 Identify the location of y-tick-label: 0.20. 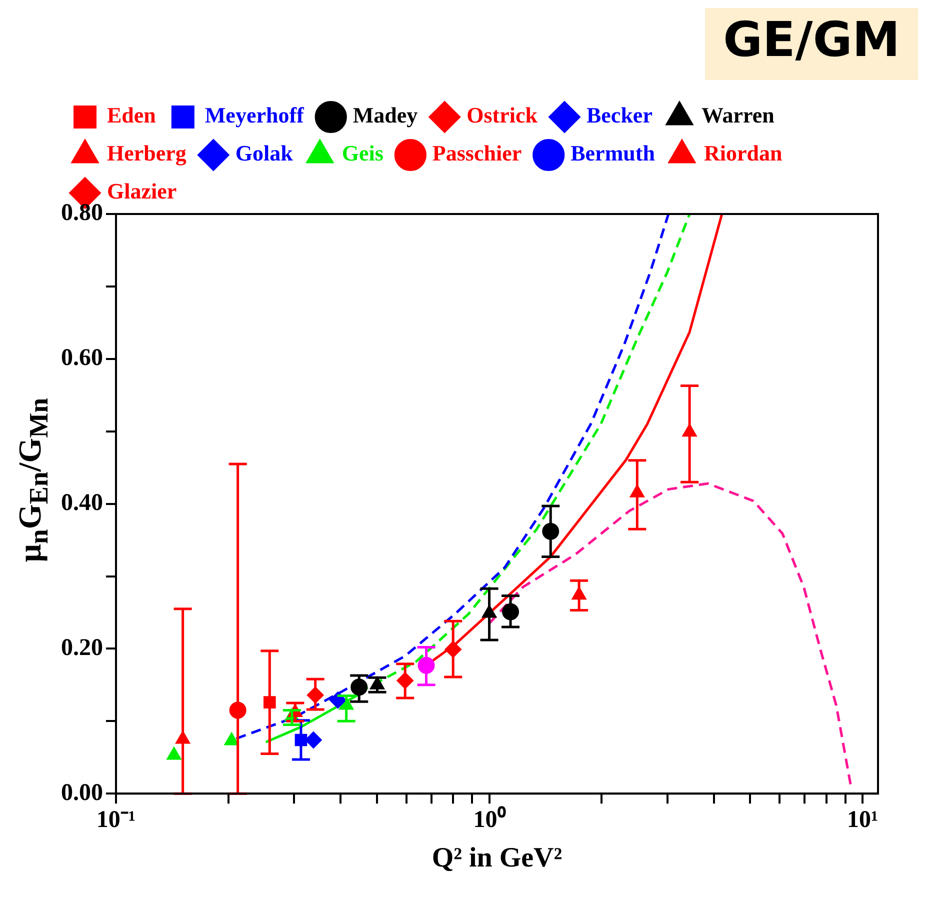
(82, 647).